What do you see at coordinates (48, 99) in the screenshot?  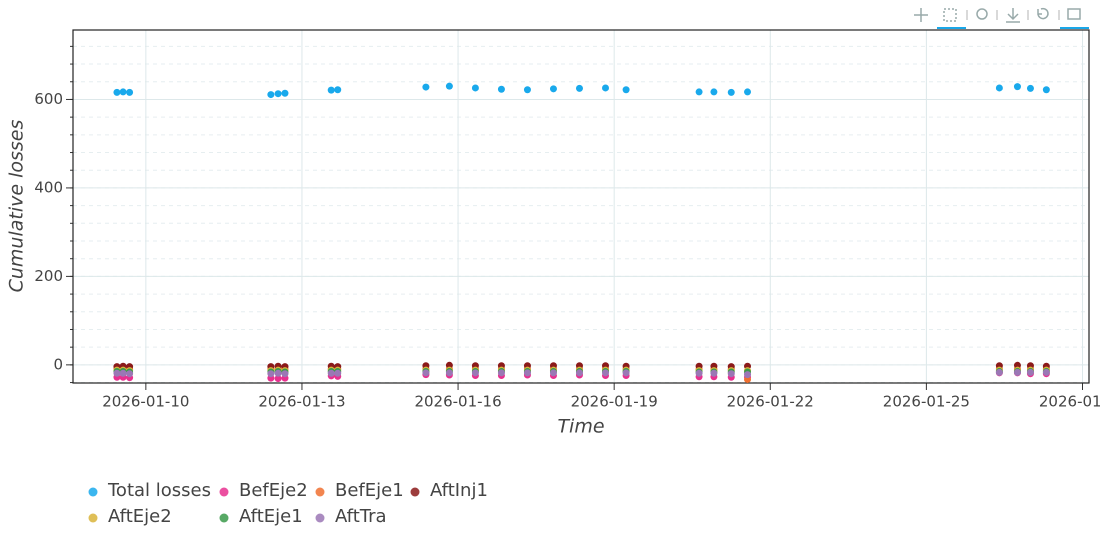 I see `y-tick-label: 600` at bounding box center [48, 99].